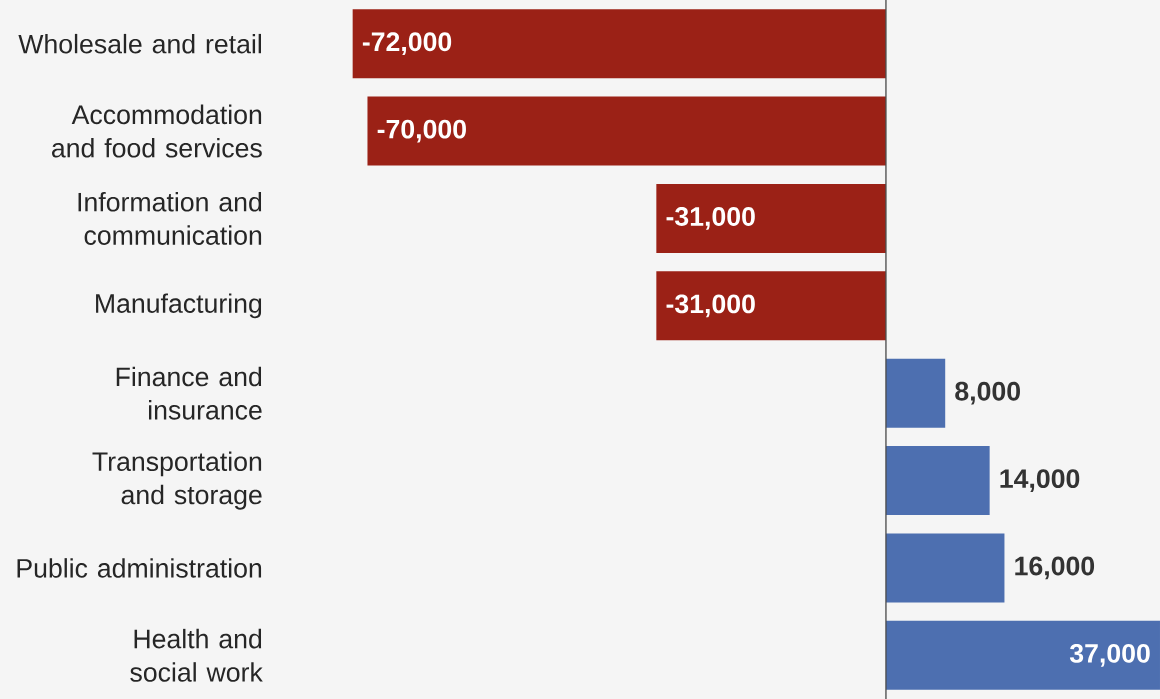 The image size is (1160, 699). I want to click on y-tick-label: Manufacturing, so click(179, 306).